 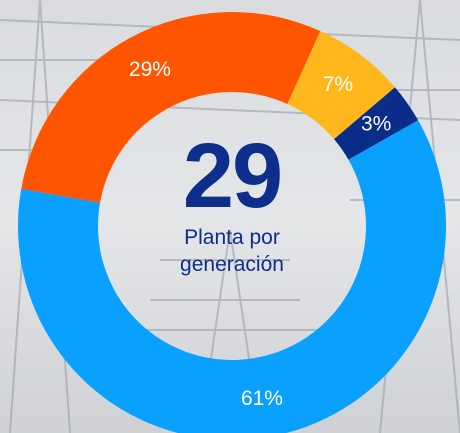 I want to click on value-label: 29%, so click(x=150, y=69).